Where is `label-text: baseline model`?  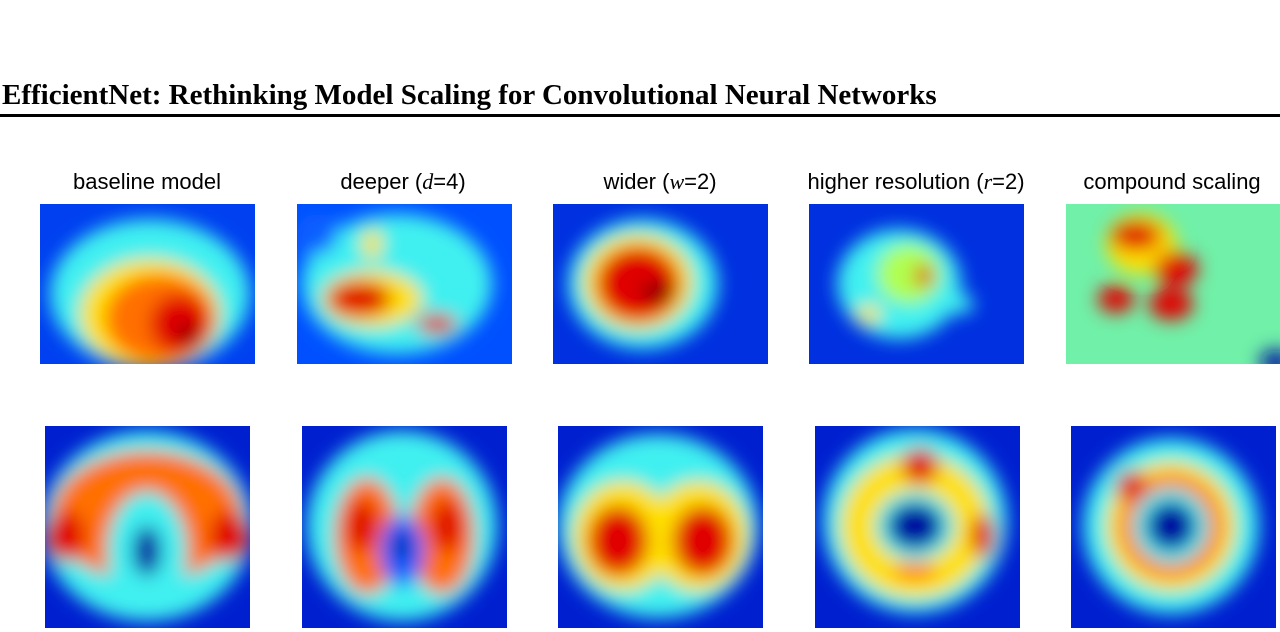
label-text: baseline model is located at coordinates (147, 181).